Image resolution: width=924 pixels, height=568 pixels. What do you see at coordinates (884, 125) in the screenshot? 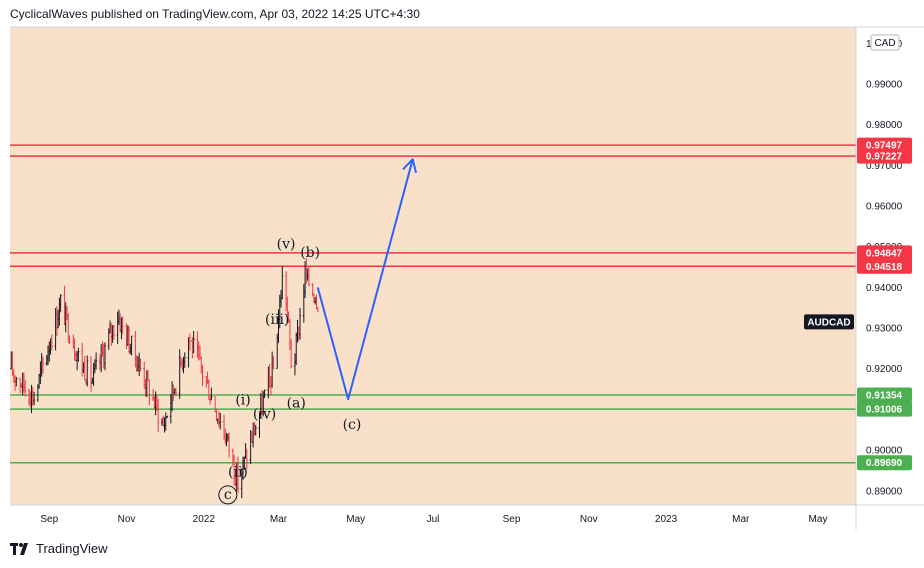
I see `y-tick-label: 0.98000` at bounding box center [884, 125].